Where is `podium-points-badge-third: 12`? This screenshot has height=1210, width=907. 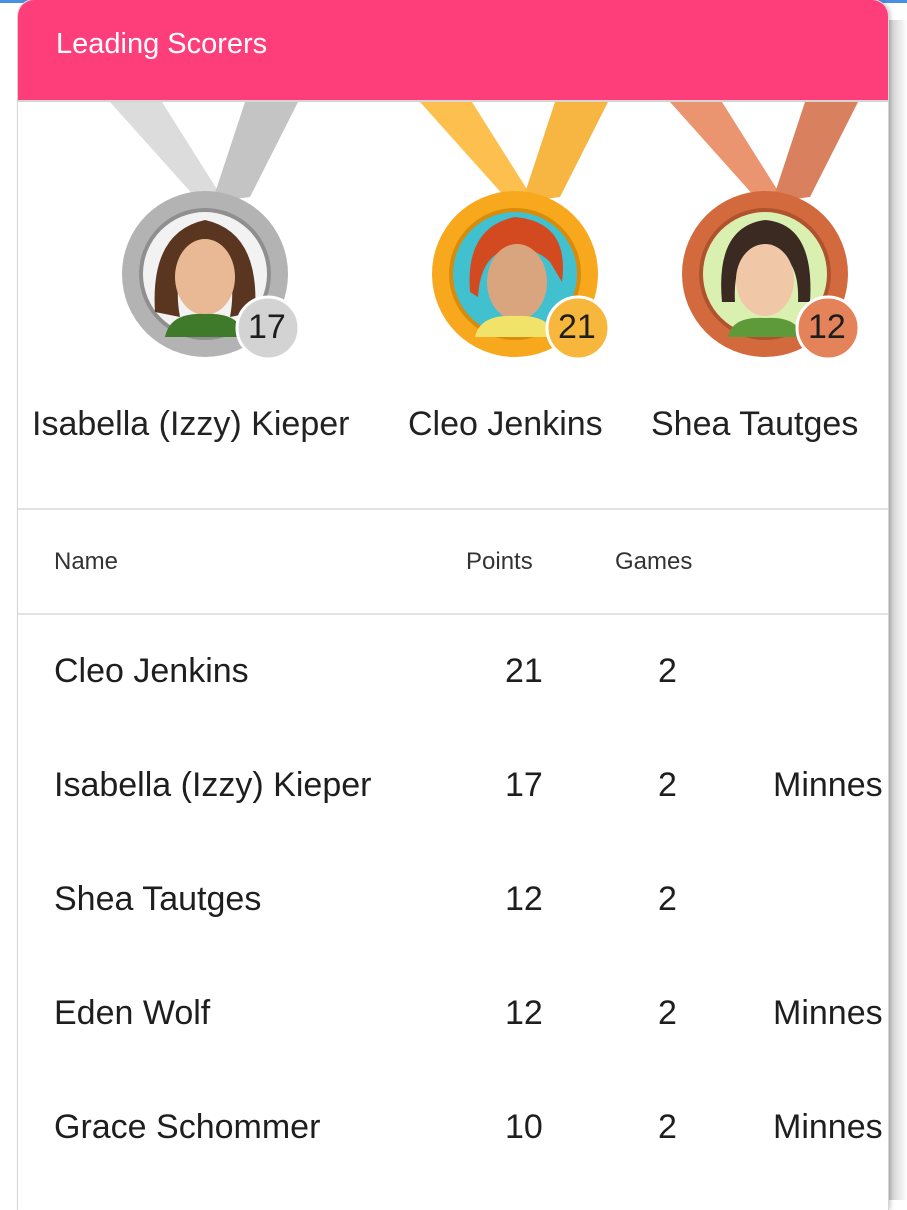 podium-points-badge-third: 12 is located at coordinates (827, 327).